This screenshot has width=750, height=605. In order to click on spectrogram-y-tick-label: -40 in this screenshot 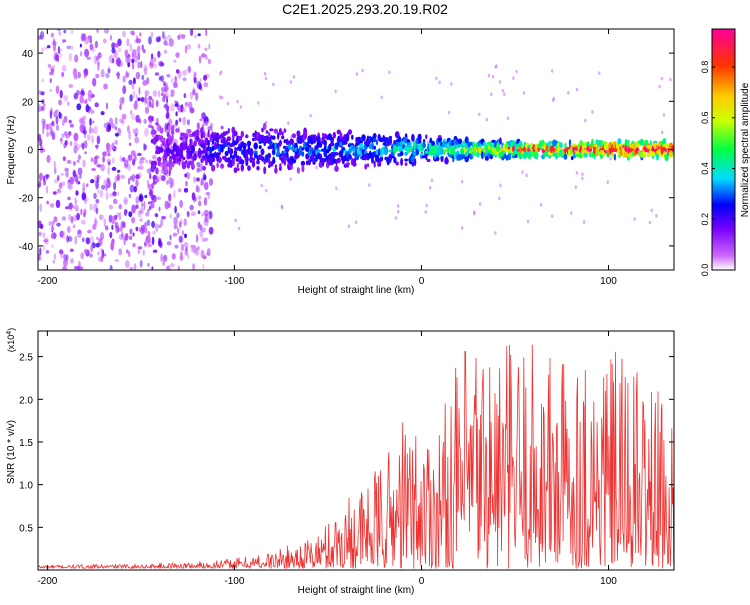, I will do `click(26, 247)`.